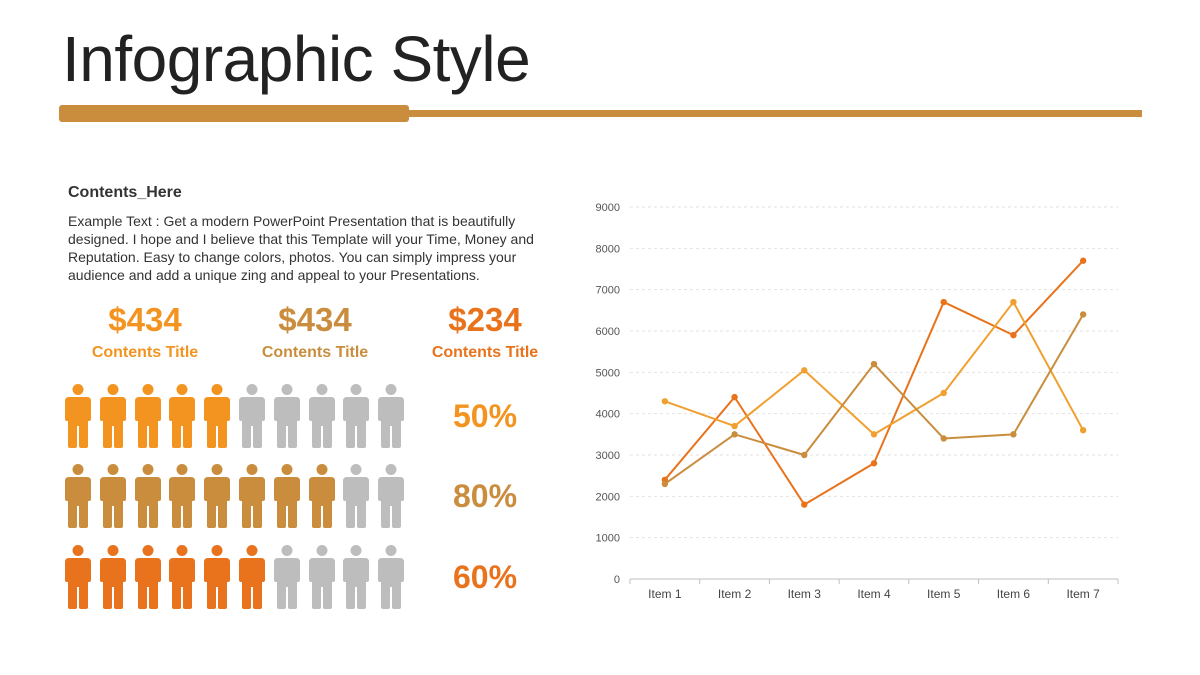  What do you see at coordinates (665, 594) in the screenshot?
I see `x-tick-label: Item 1` at bounding box center [665, 594].